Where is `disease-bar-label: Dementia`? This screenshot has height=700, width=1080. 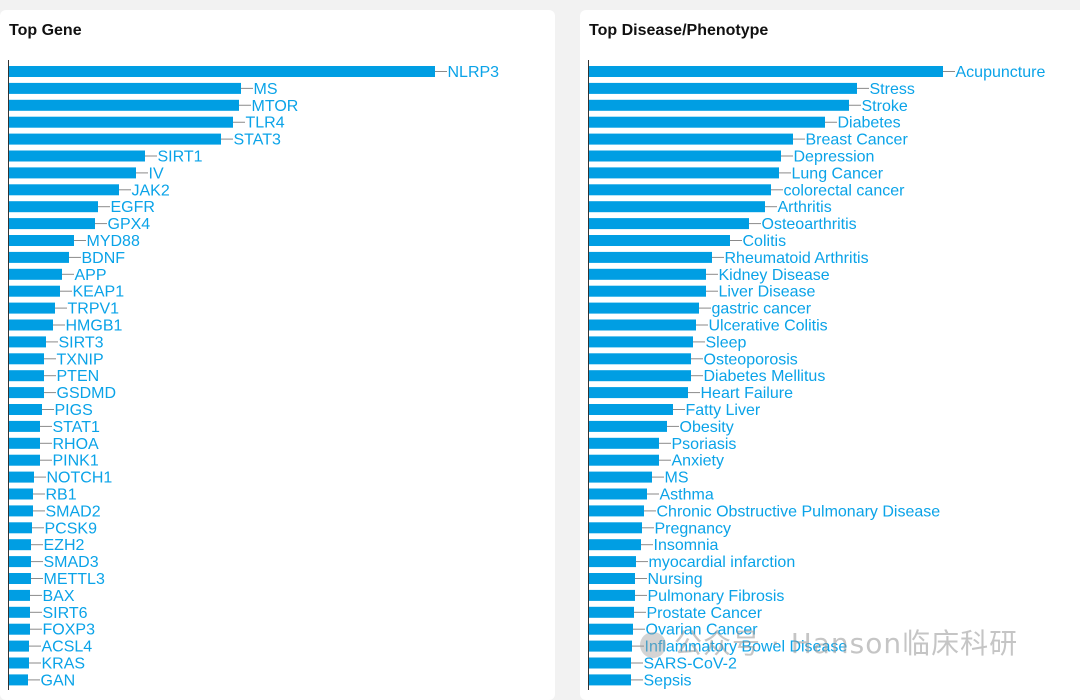
disease-bar-label: Dementia is located at coordinates (676, 689).